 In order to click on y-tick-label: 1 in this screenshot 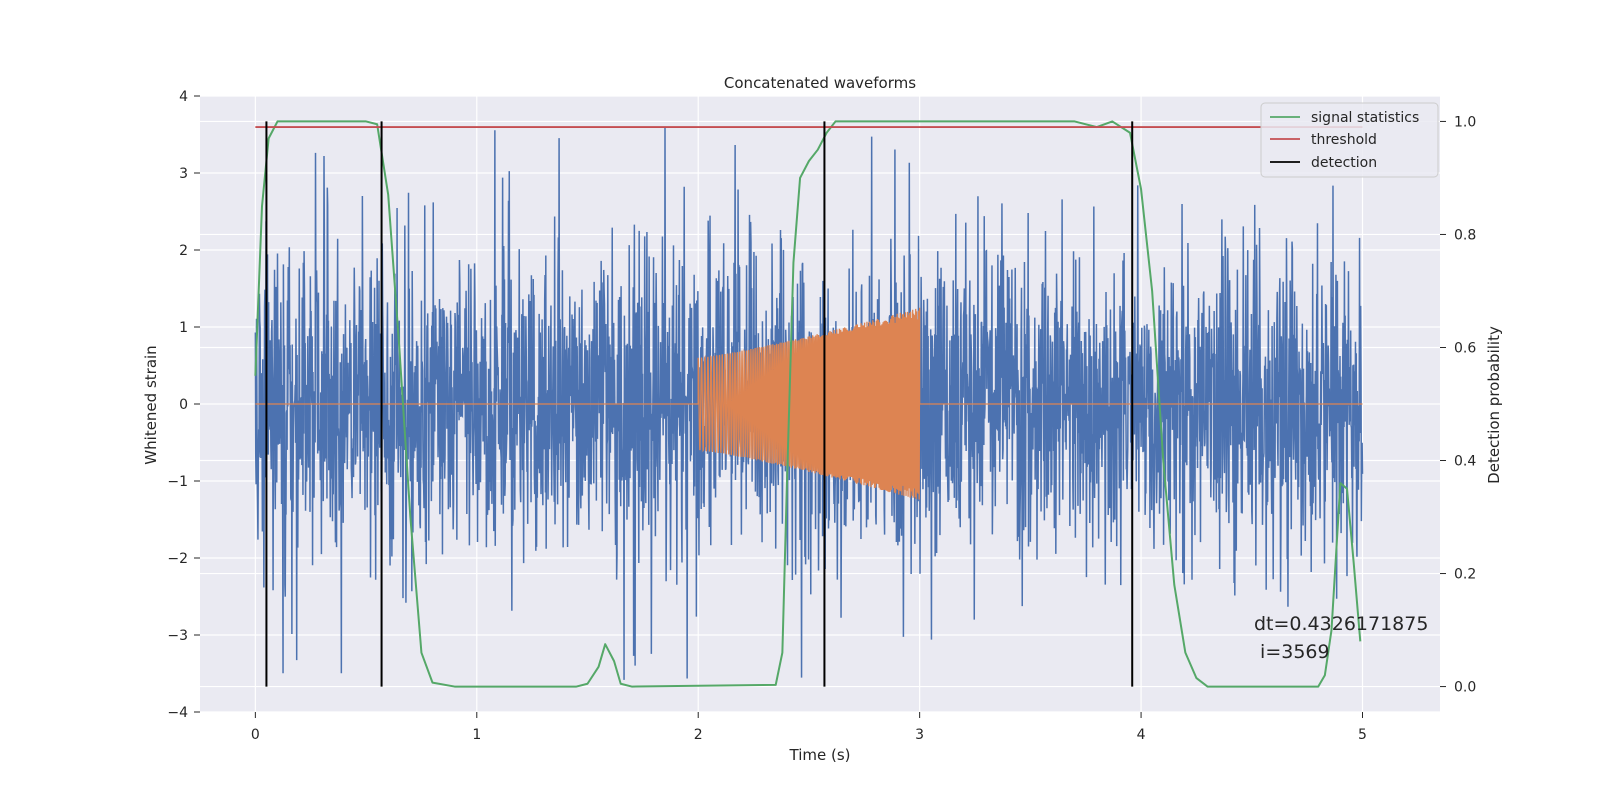, I will do `click(183, 328)`.